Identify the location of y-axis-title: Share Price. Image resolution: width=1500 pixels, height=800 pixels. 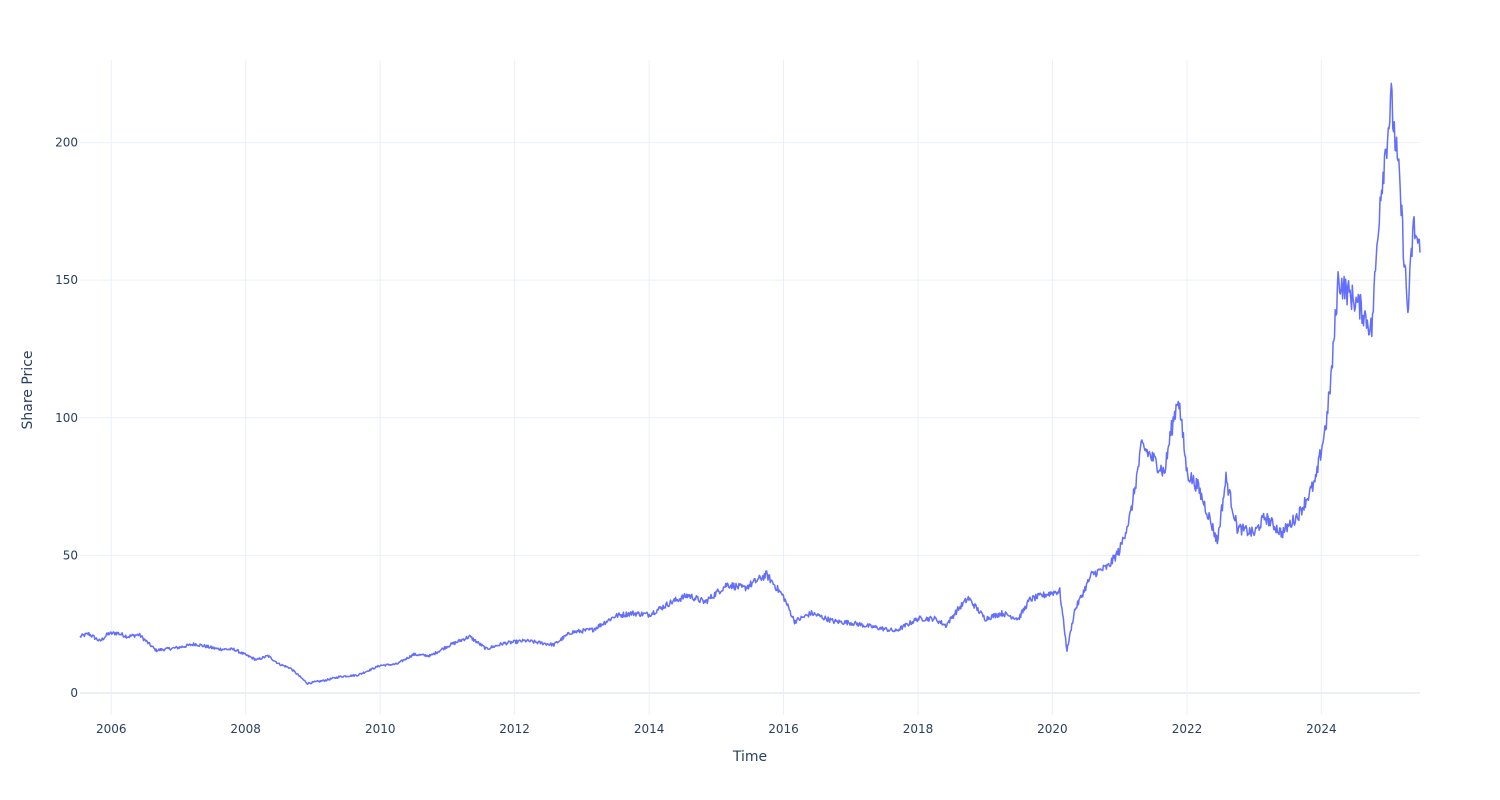
(28, 389).